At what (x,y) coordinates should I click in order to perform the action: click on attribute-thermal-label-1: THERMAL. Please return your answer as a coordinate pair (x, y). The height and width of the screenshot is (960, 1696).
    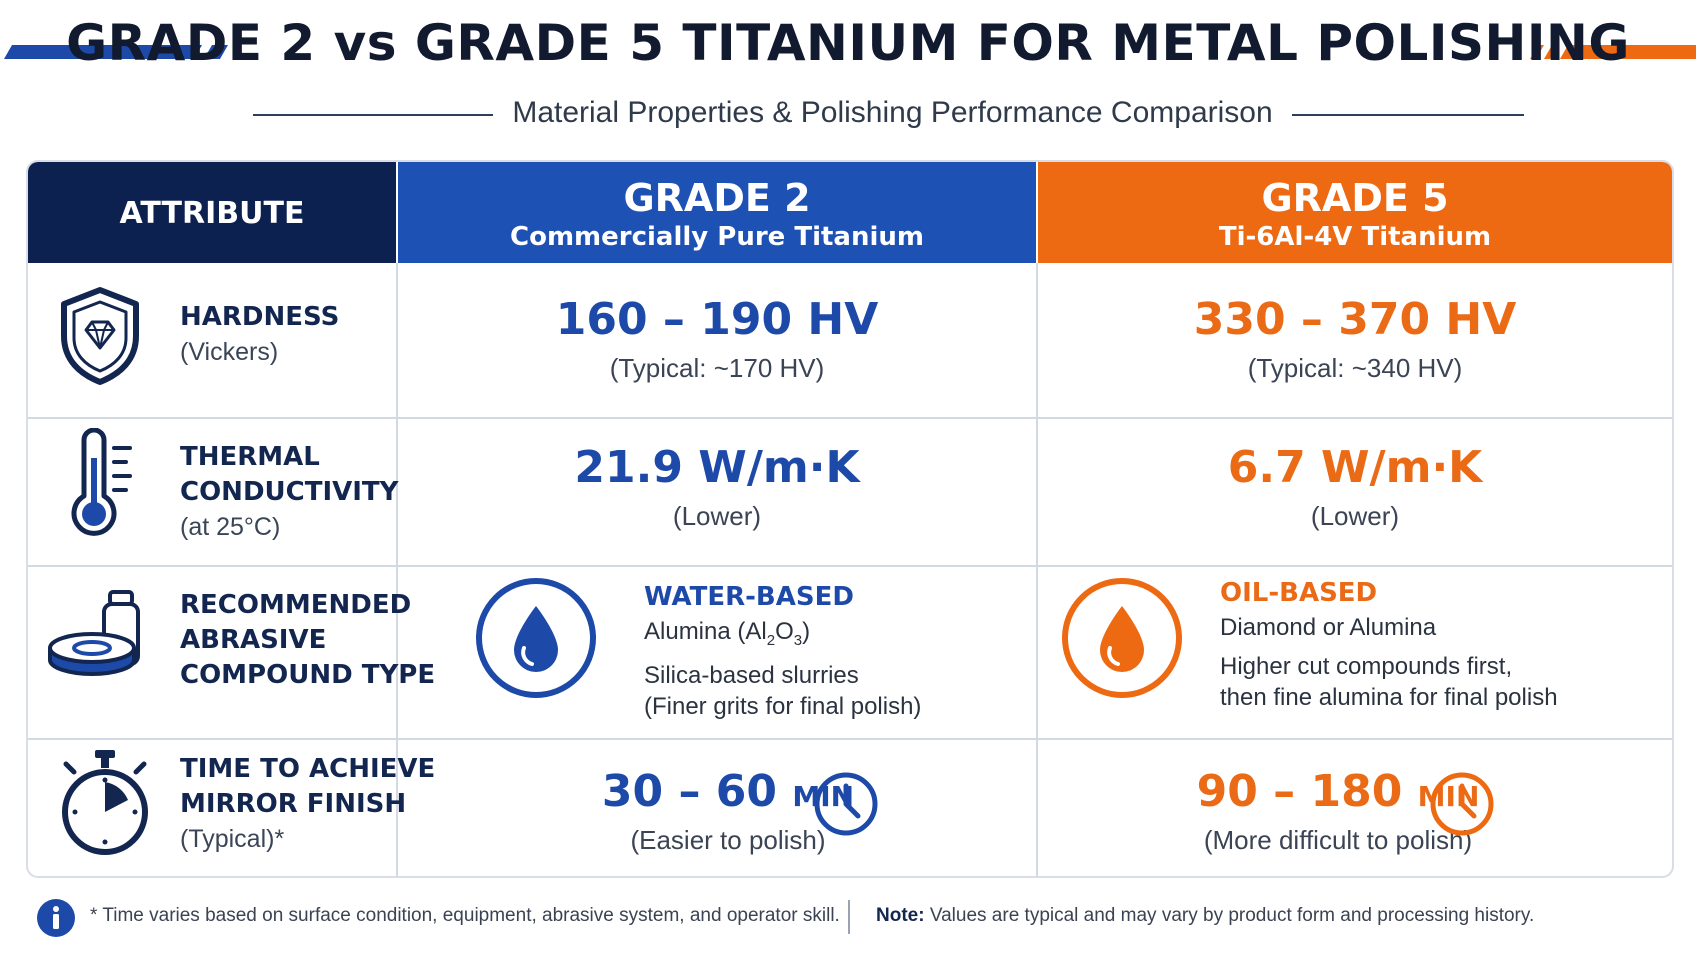
    Looking at the image, I should click on (250, 457).